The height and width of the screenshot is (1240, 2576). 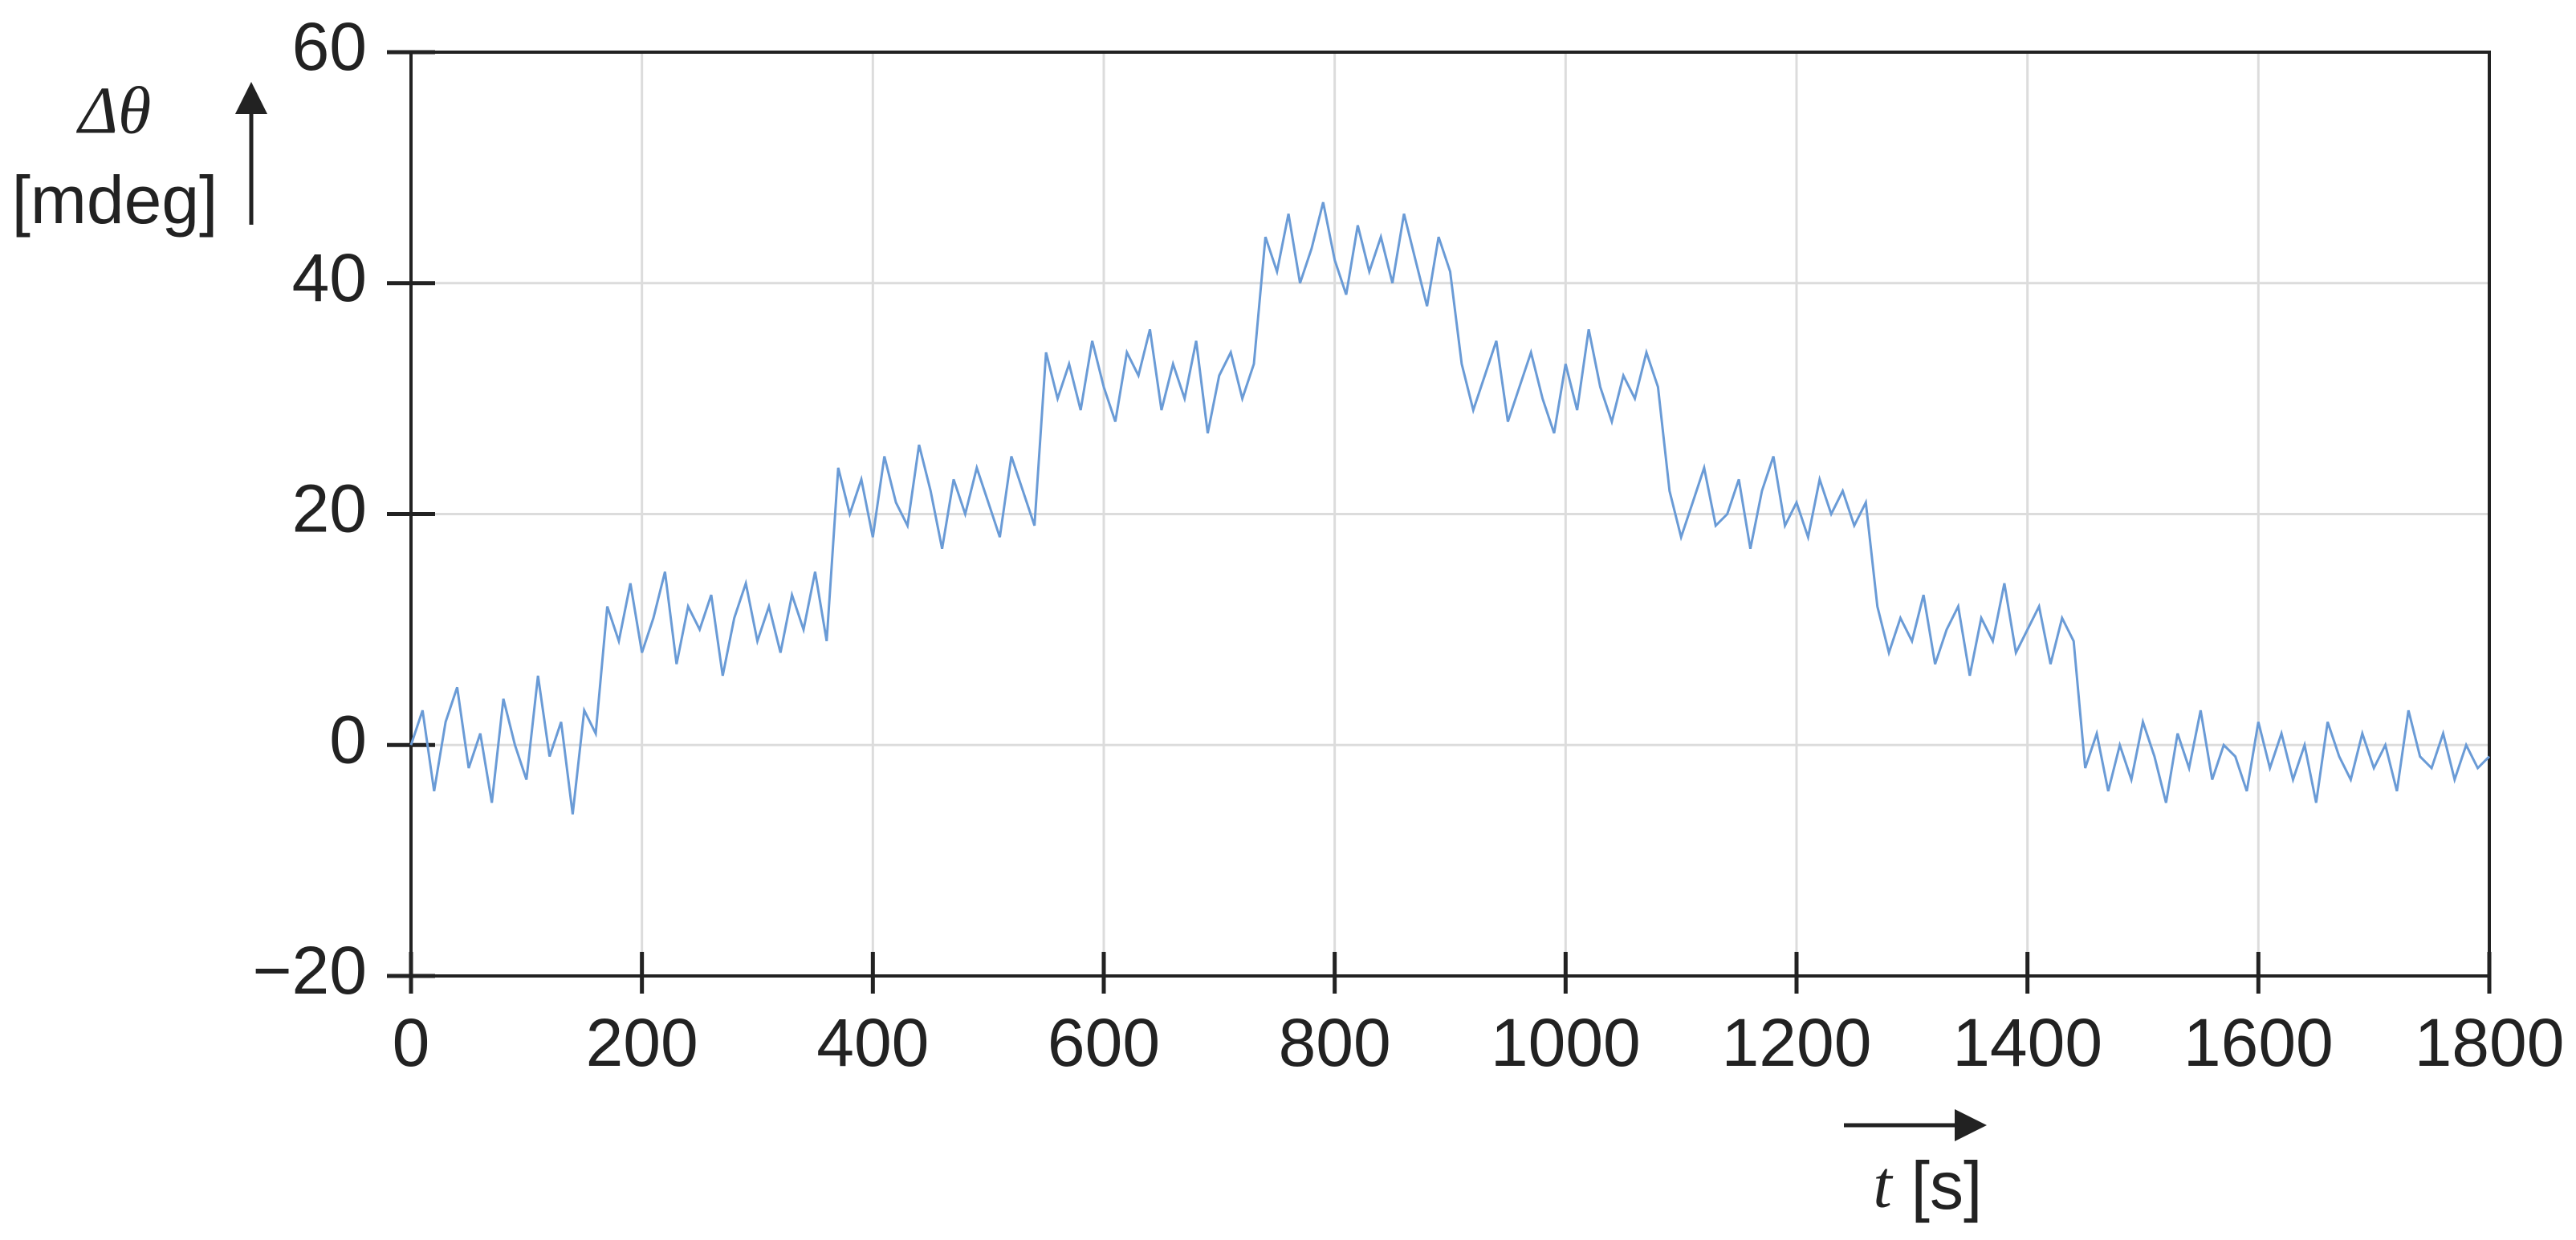 What do you see at coordinates (114, 110) in the screenshot?
I see `y-label: Δθ` at bounding box center [114, 110].